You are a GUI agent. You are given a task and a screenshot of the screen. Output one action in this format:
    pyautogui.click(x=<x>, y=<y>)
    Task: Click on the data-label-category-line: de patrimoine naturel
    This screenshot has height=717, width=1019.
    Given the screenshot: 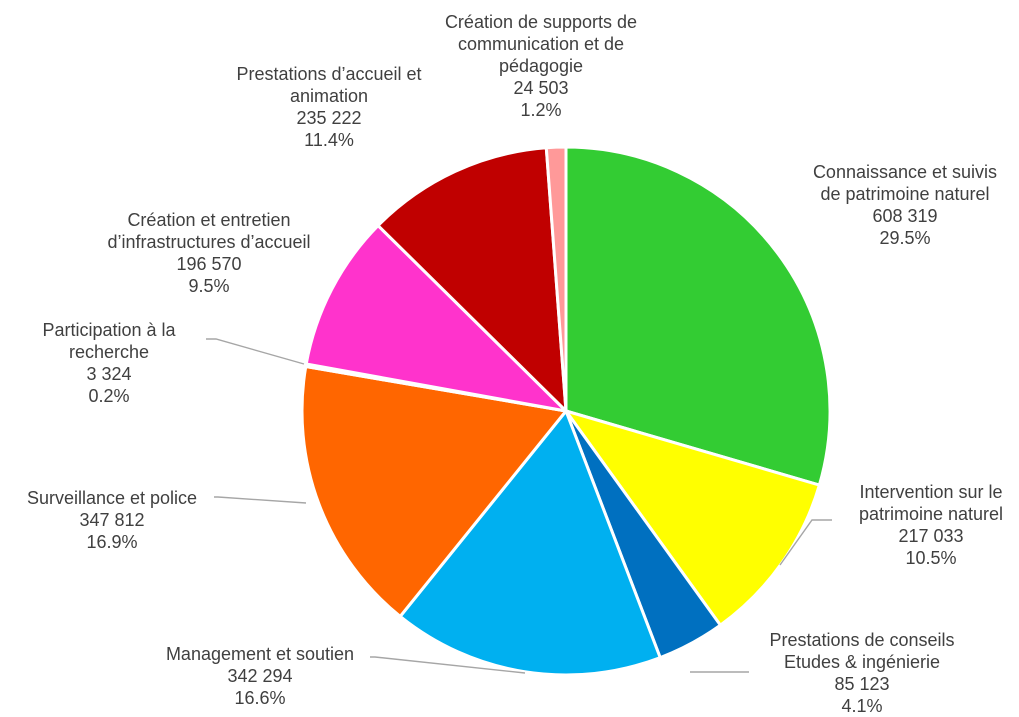 What is the action you would take?
    pyautogui.click(x=904, y=194)
    